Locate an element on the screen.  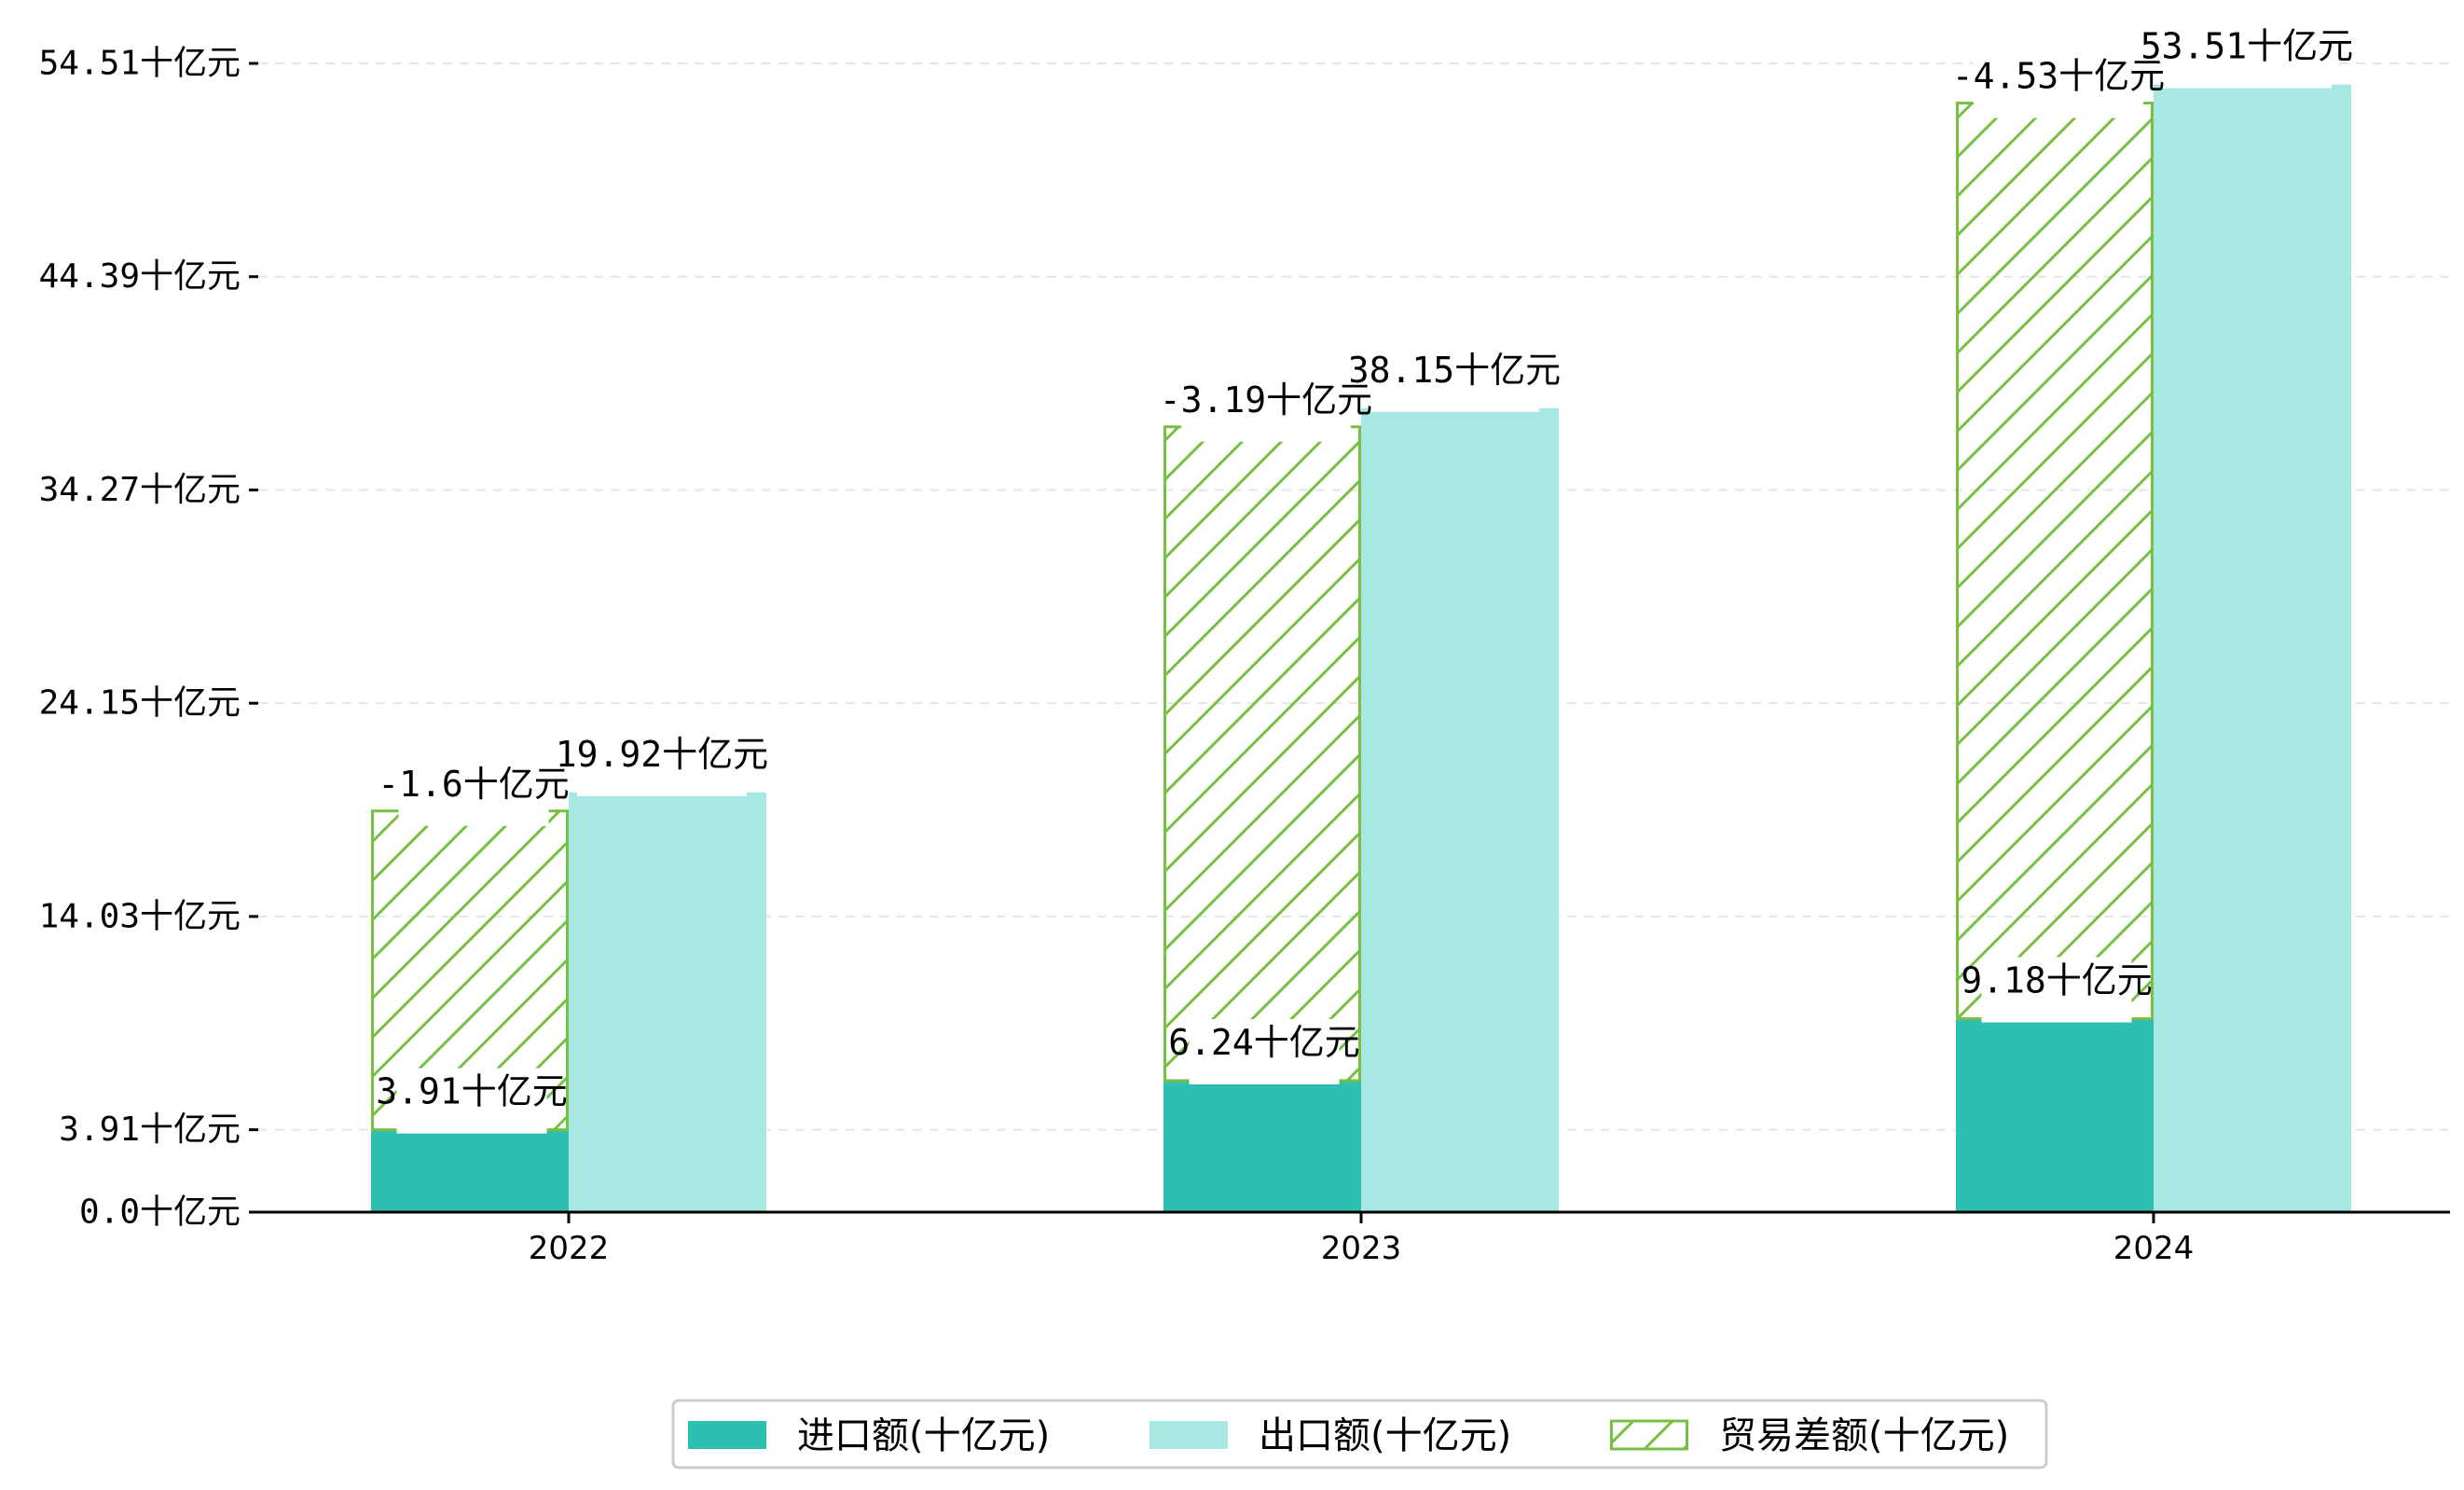
y-tick-label: 54.51十亿元 is located at coordinates (140, 64).